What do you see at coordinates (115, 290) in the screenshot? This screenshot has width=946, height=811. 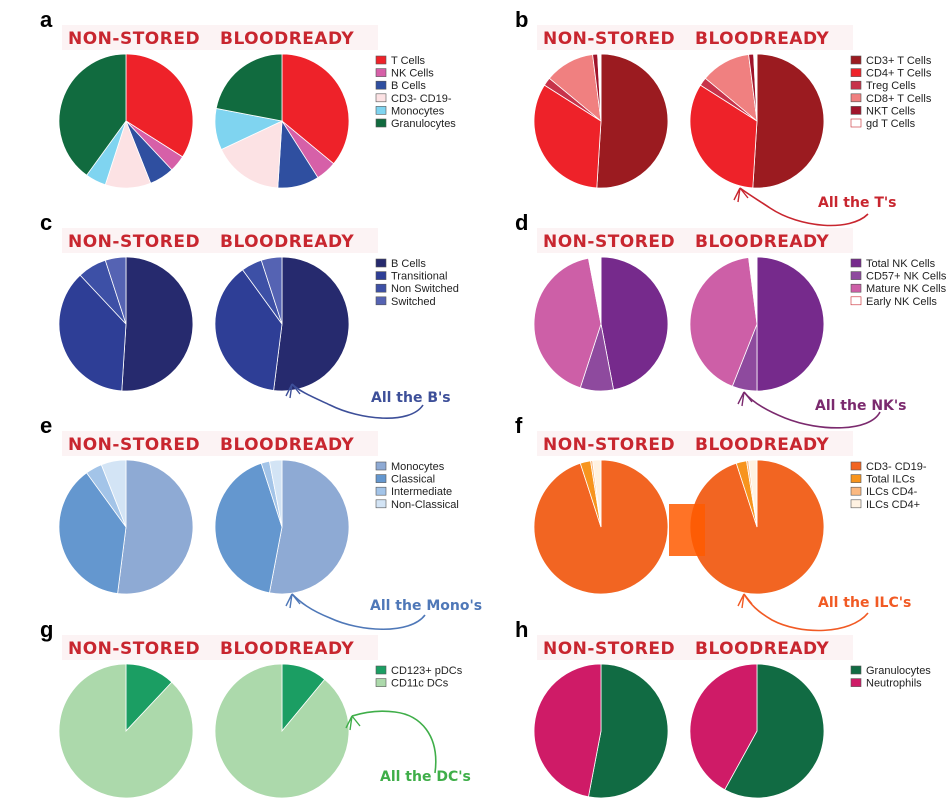 I see `slice-switched` at bounding box center [115, 290].